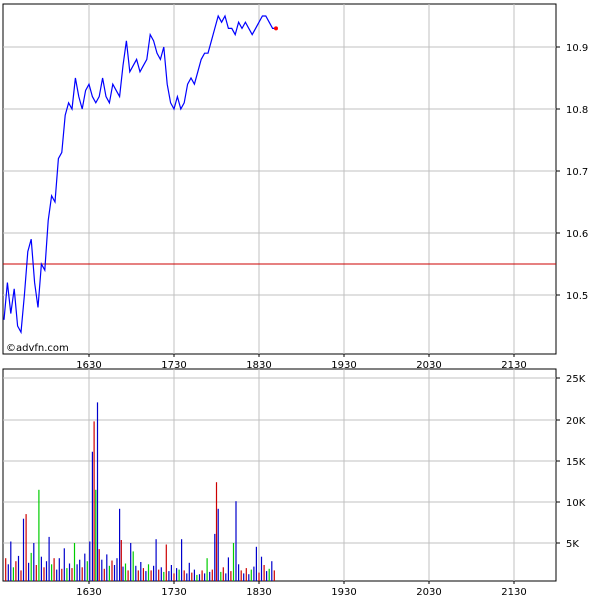  I want to click on price-x-tick-2130: 2130, so click(513, 365).